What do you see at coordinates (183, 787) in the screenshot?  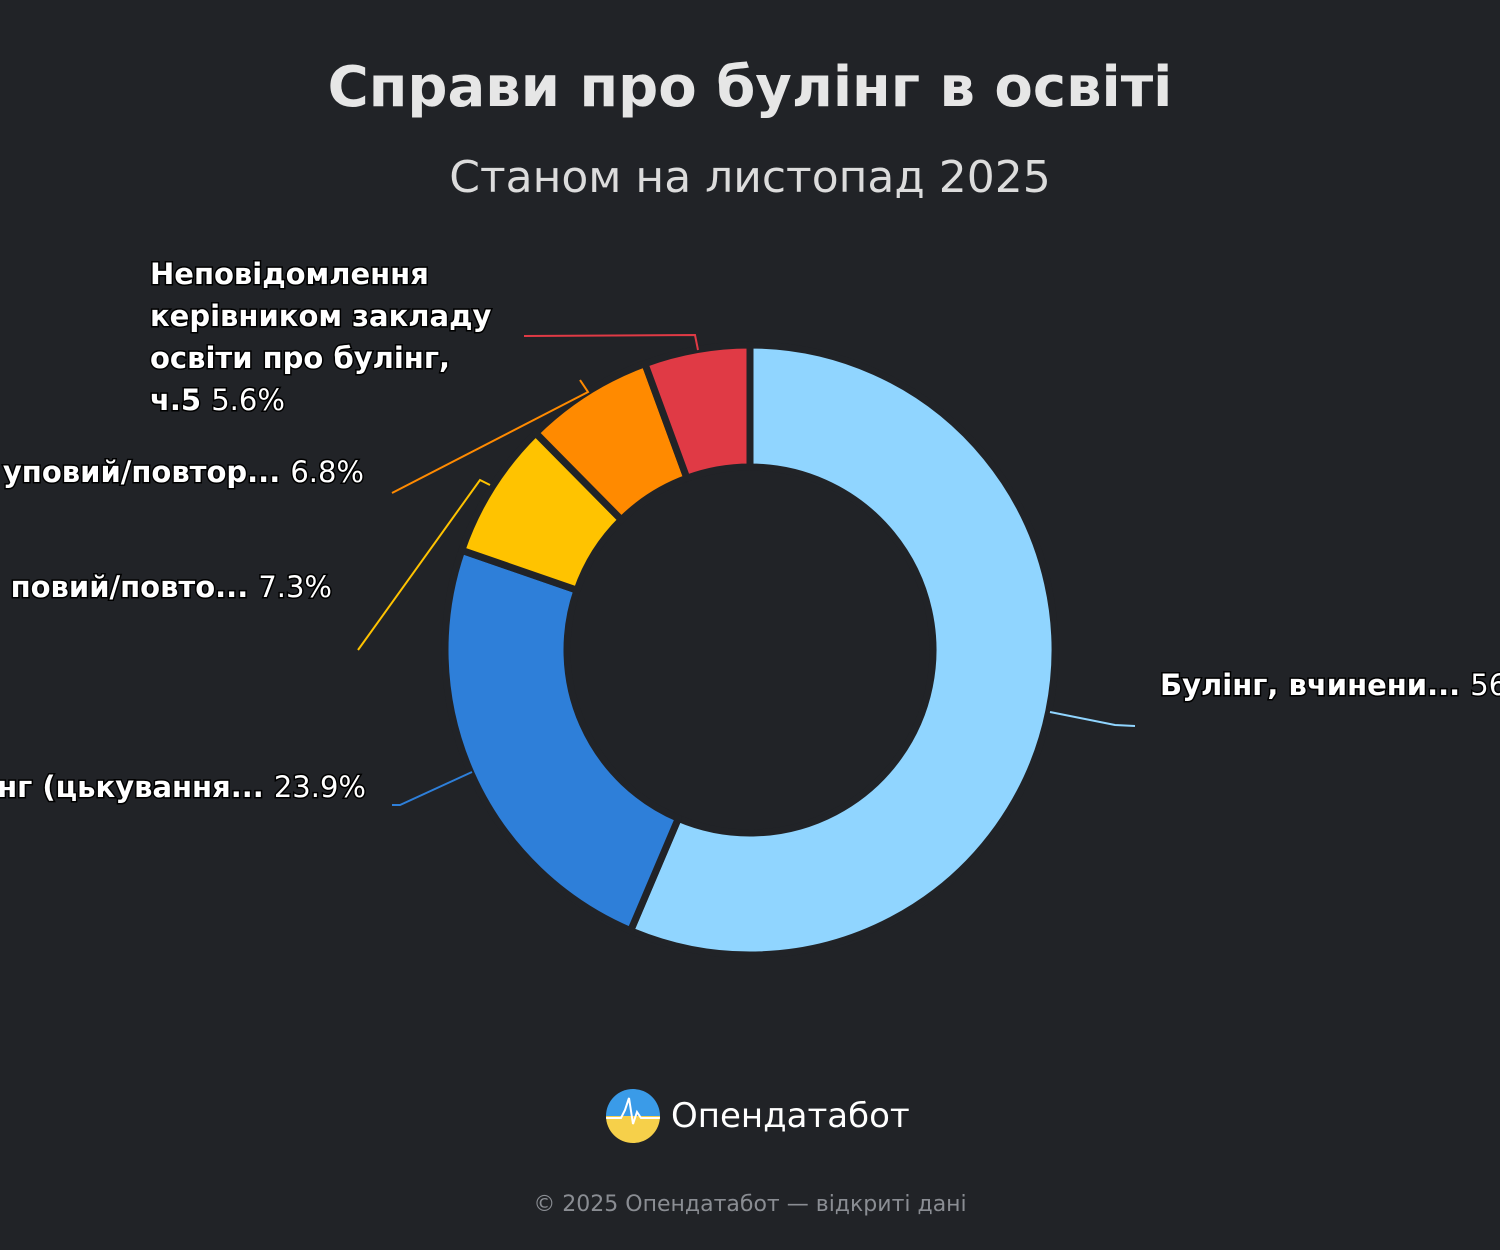 I see `slice-label: нг (цькування... 23.9%` at bounding box center [183, 787].